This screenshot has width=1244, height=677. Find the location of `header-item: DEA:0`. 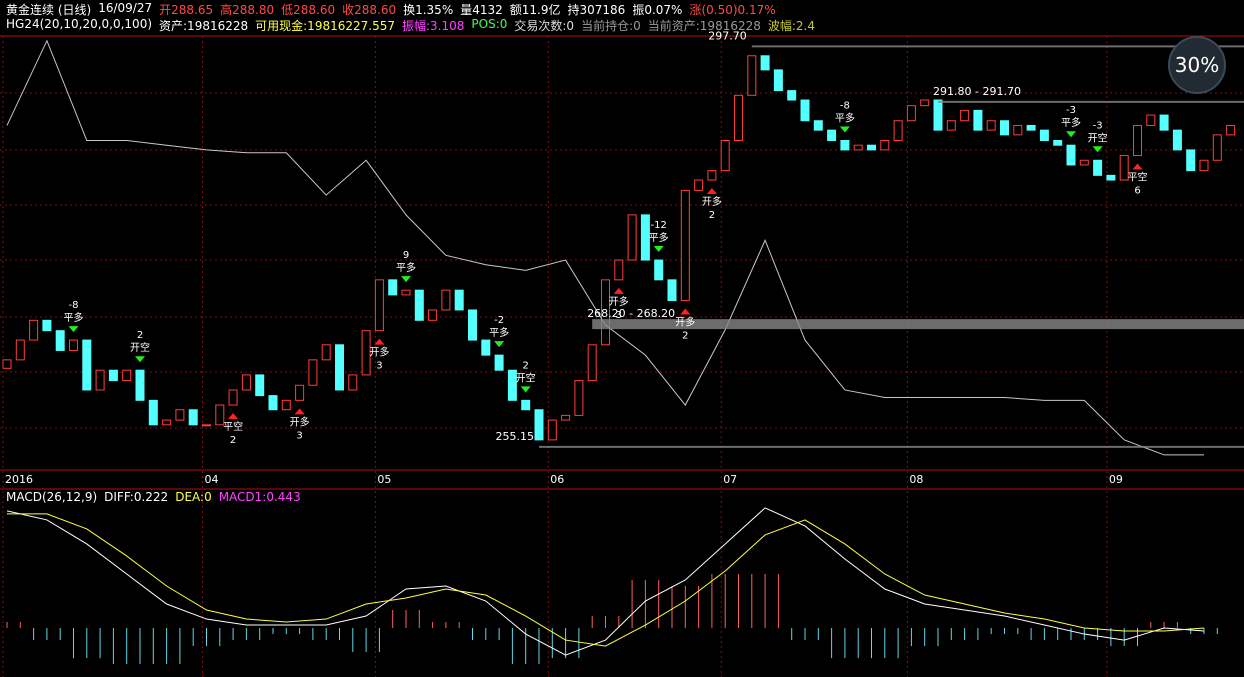

header-item: DEA:0 is located at coordinates (193, 497).